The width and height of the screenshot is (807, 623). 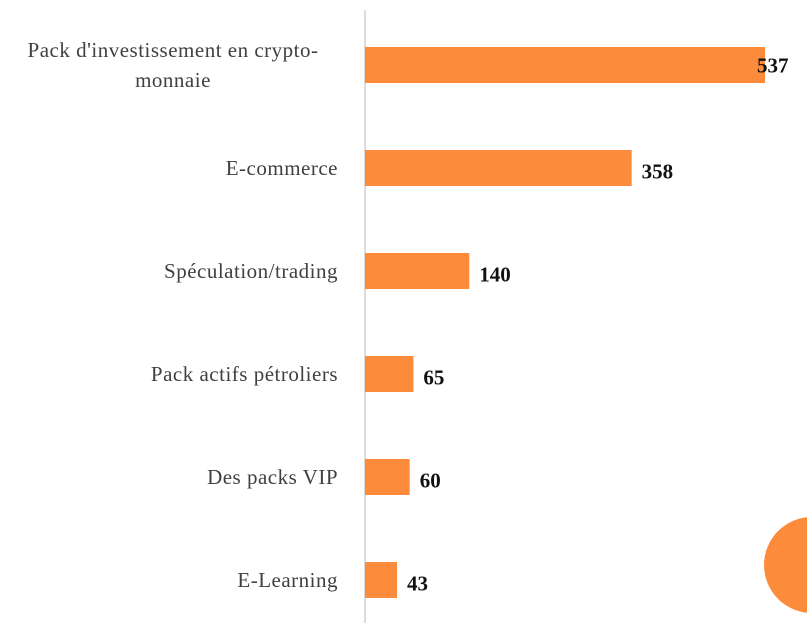 I want to click on category-label: E-Learning, so click(x=287, y=580).